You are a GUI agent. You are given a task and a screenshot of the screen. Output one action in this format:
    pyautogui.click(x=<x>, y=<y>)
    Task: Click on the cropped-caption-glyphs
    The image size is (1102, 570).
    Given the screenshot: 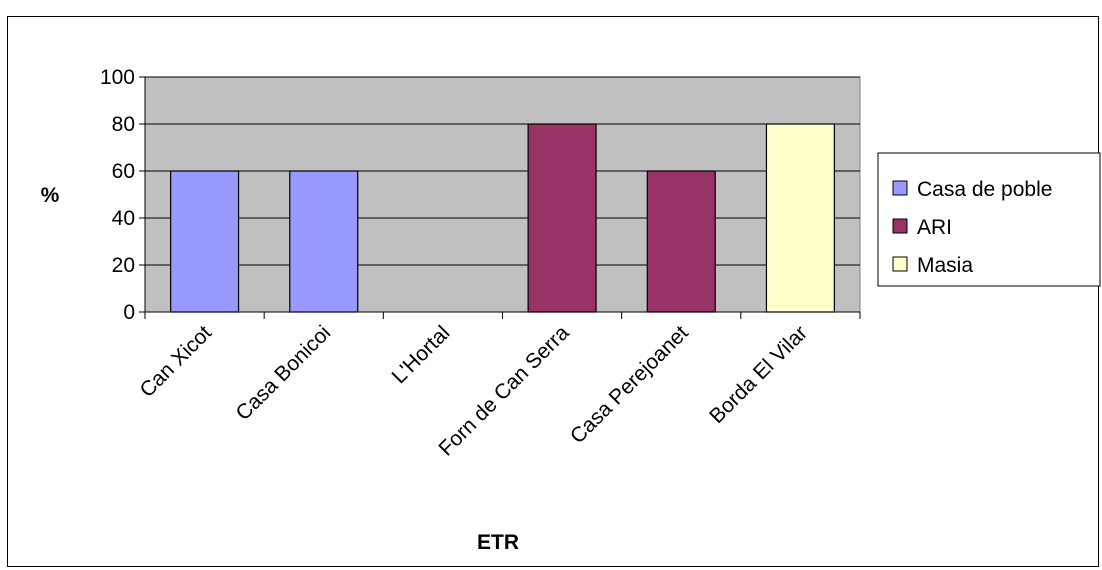 What is the action you would take?
    pyautogui.click(x=551, y=5)
    